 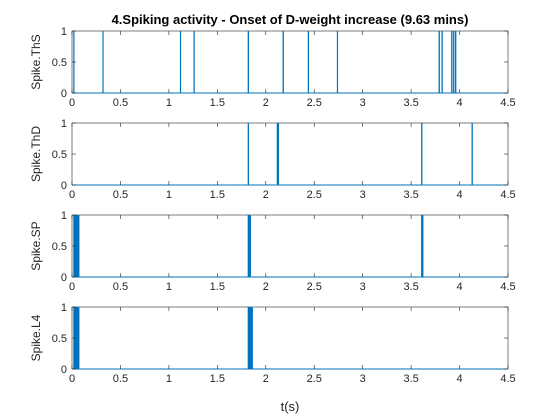 I want to click on x-axis-label: t(s), so click(x=290, y=406).